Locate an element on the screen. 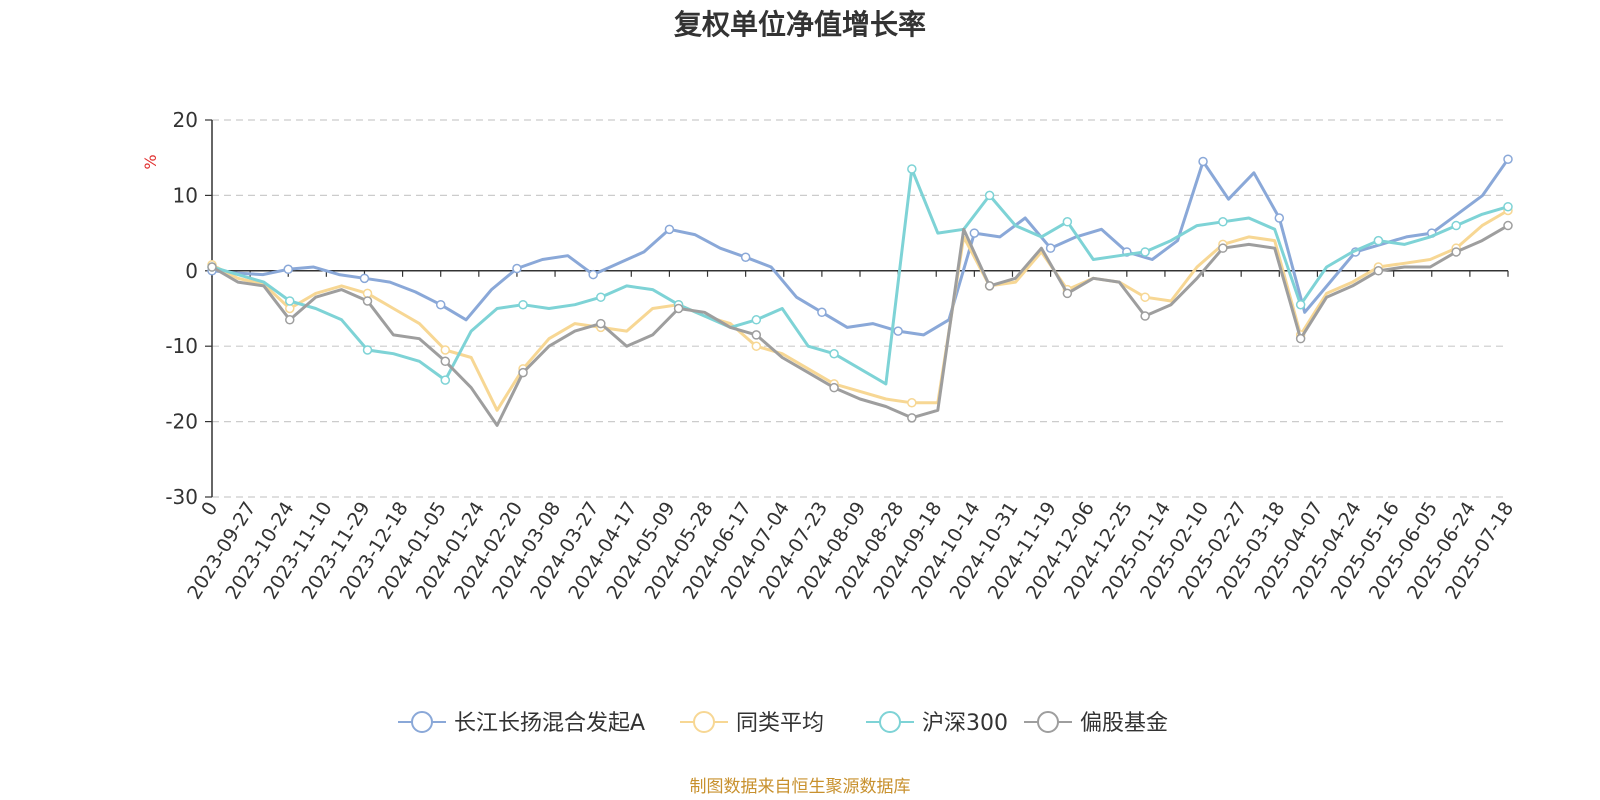  chart-title: 复权单位净值增长率 is located at coordinates (800, 24).